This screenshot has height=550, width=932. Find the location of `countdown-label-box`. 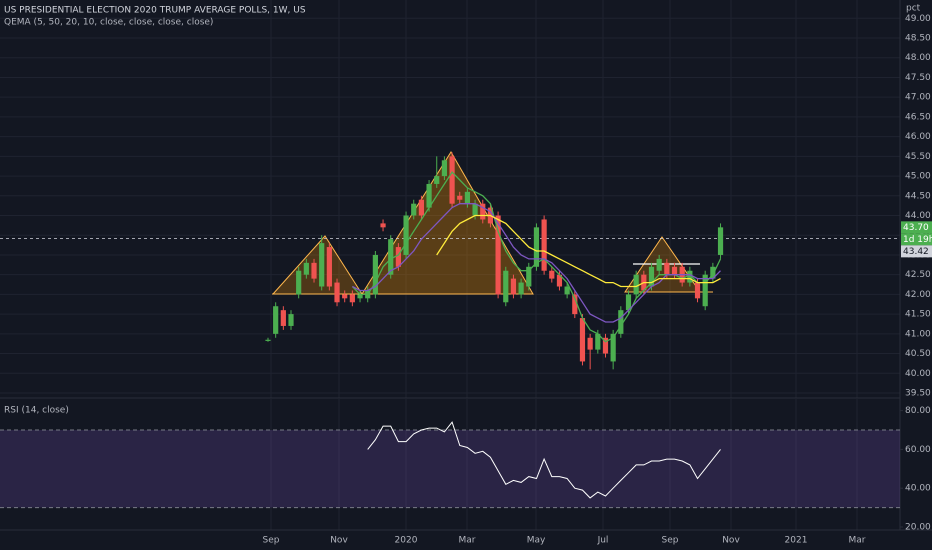

countdown-label-box is located at coordinates (916, 239).